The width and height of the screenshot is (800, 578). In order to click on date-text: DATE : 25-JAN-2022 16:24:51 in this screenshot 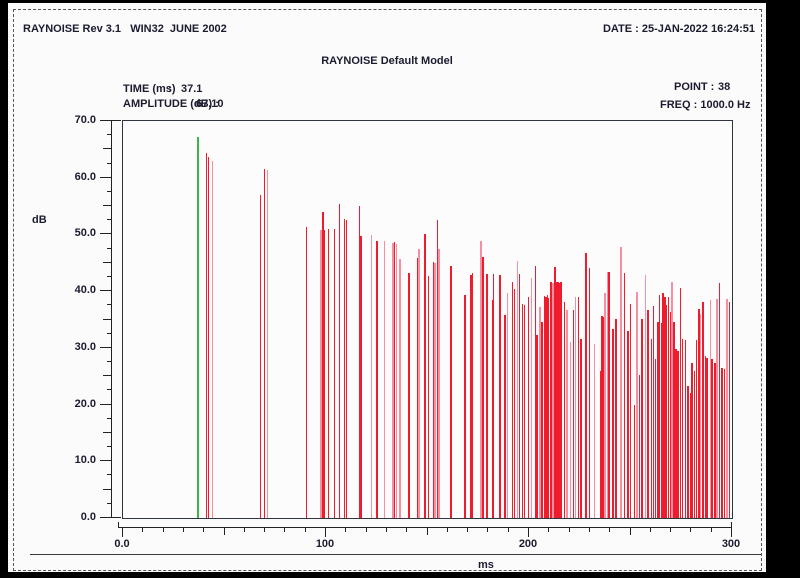, I will do `click(678, 29)`.